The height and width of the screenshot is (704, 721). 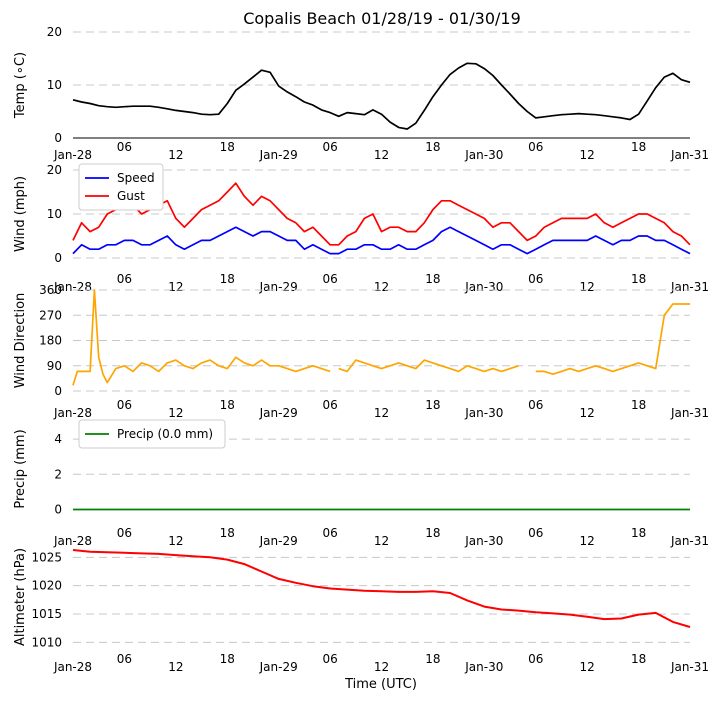 What do you see at coordinates (382, 18) in the screenshot?
I see `chart-title: Copalis Beach 01/28/19 - 01/30/19` at bounding box center [382, 18].